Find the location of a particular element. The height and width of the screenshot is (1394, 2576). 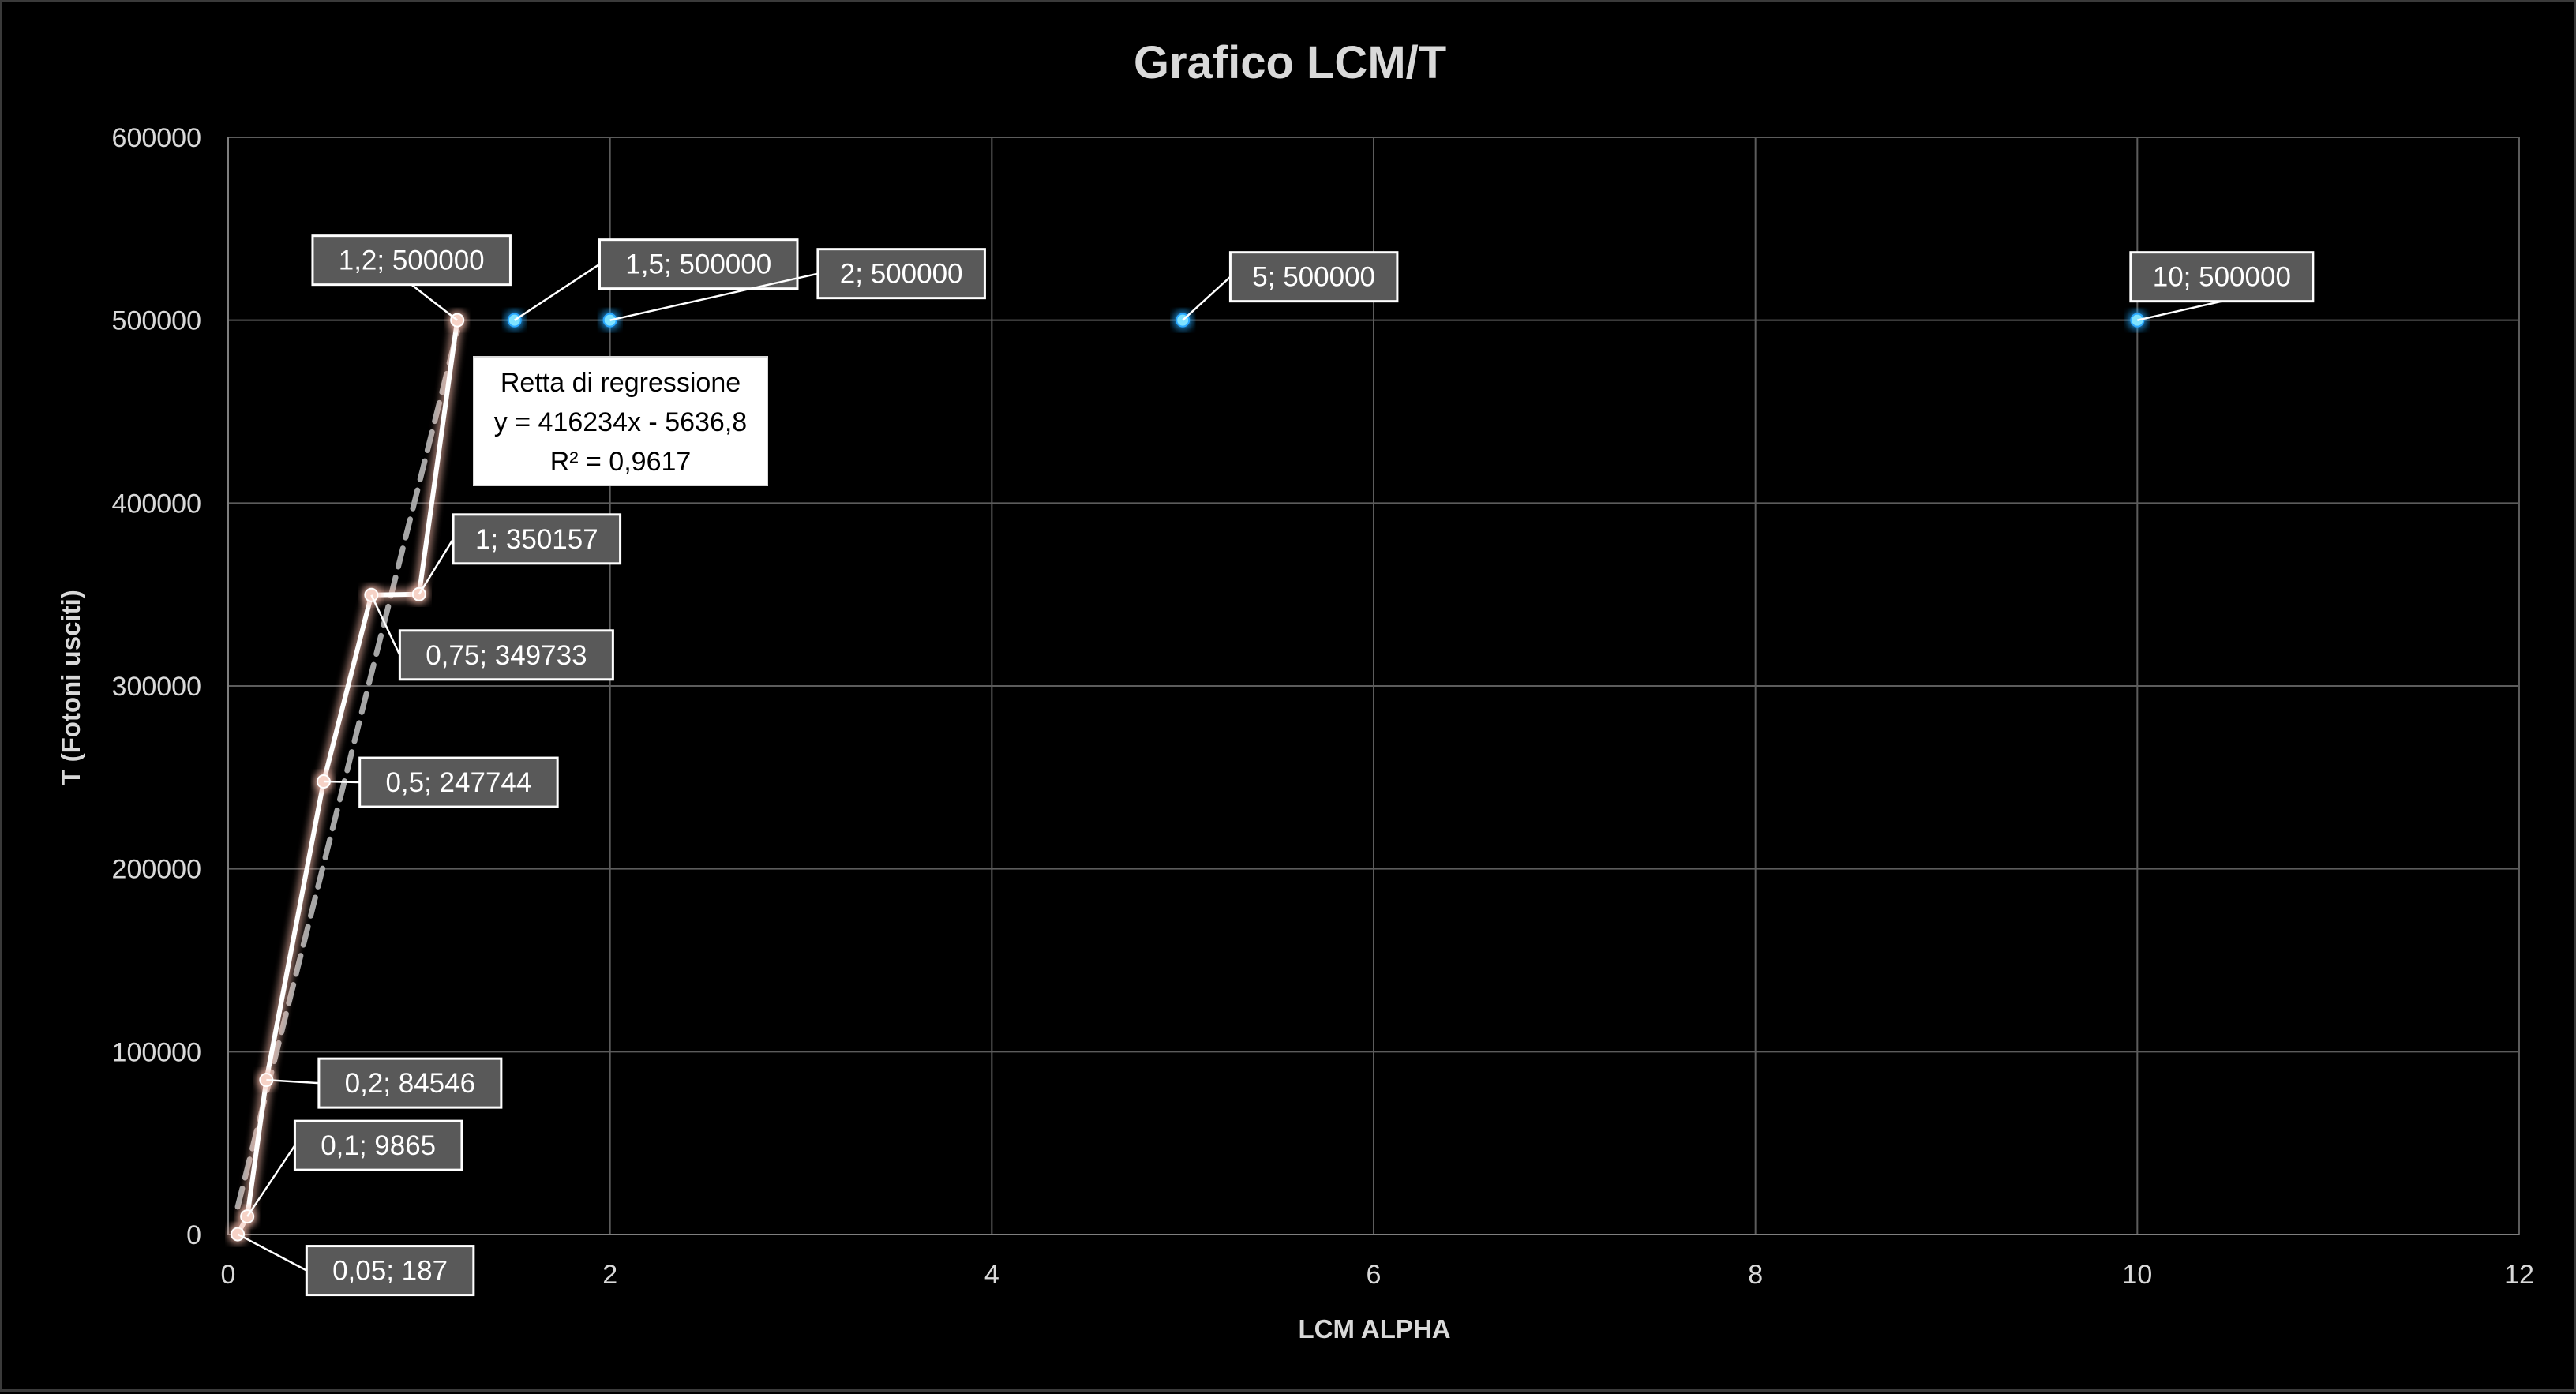

label-text: 5; 500000 is located at coordinates (1313, 277).